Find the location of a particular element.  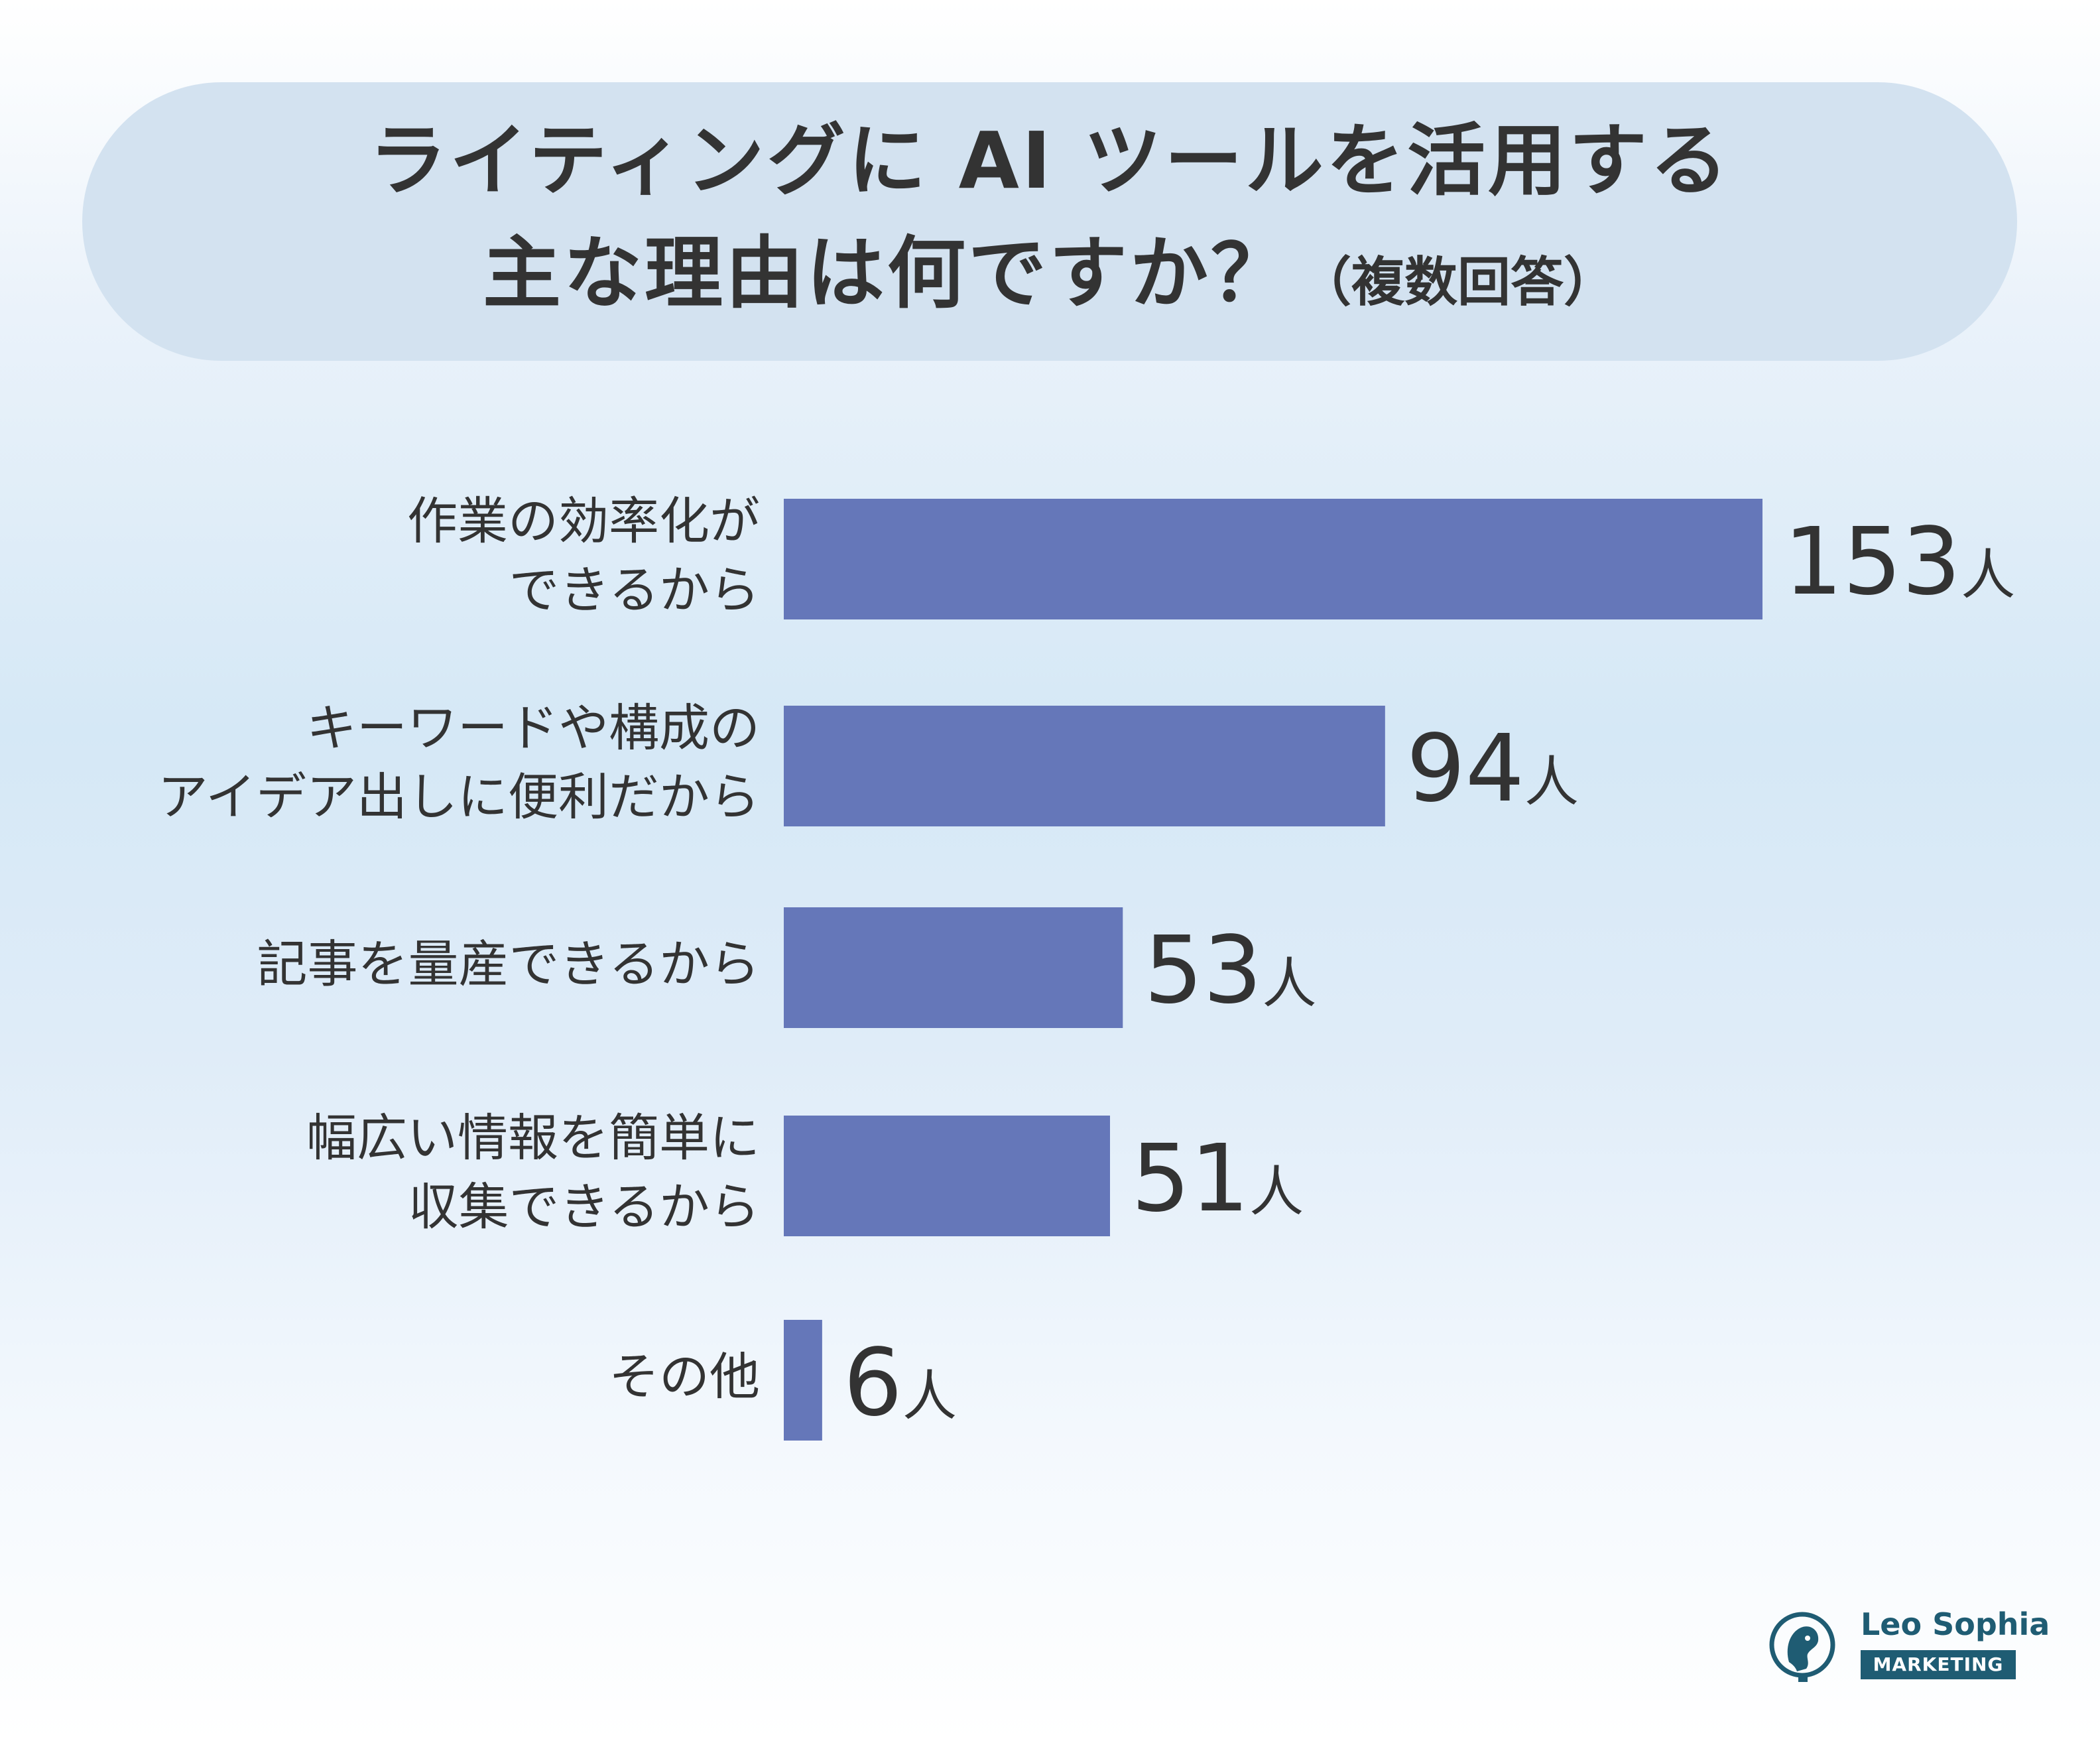

logo-tag: MARKETING is located at coordinates (1939, 1665).